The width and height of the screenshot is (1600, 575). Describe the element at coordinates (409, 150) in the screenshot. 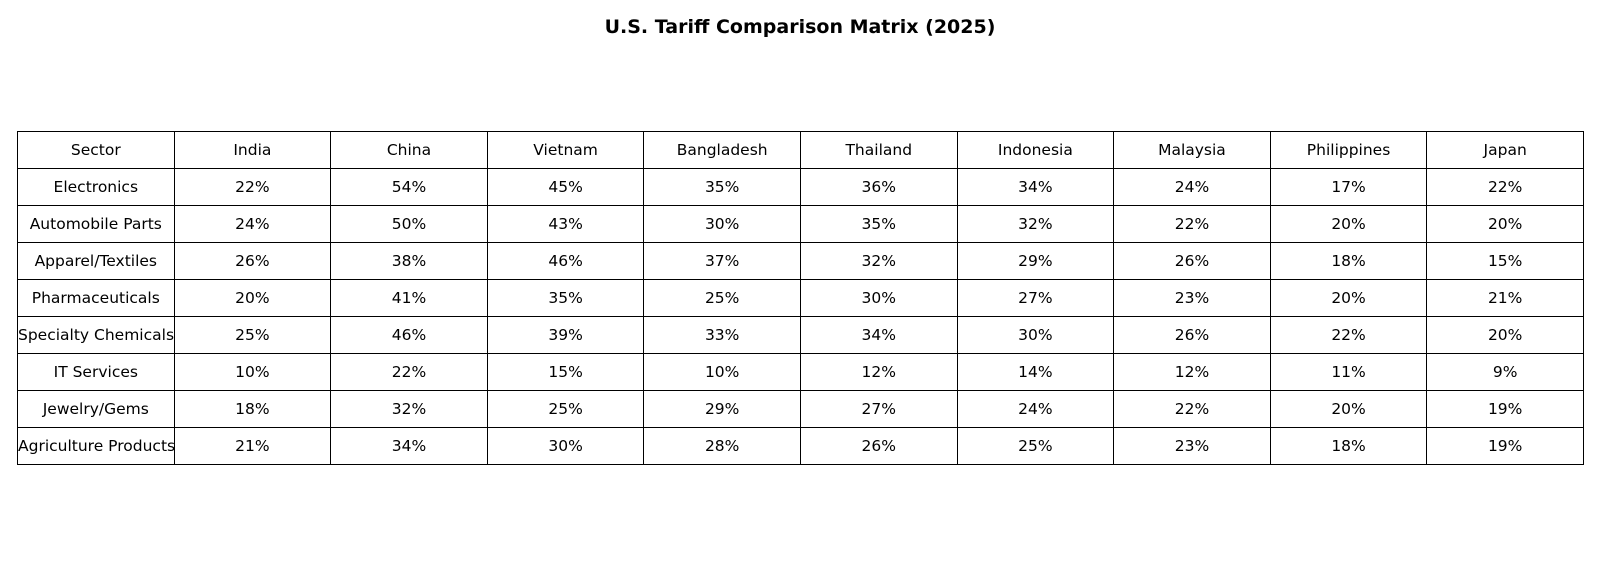

I see `column-header-china: China` at that location.